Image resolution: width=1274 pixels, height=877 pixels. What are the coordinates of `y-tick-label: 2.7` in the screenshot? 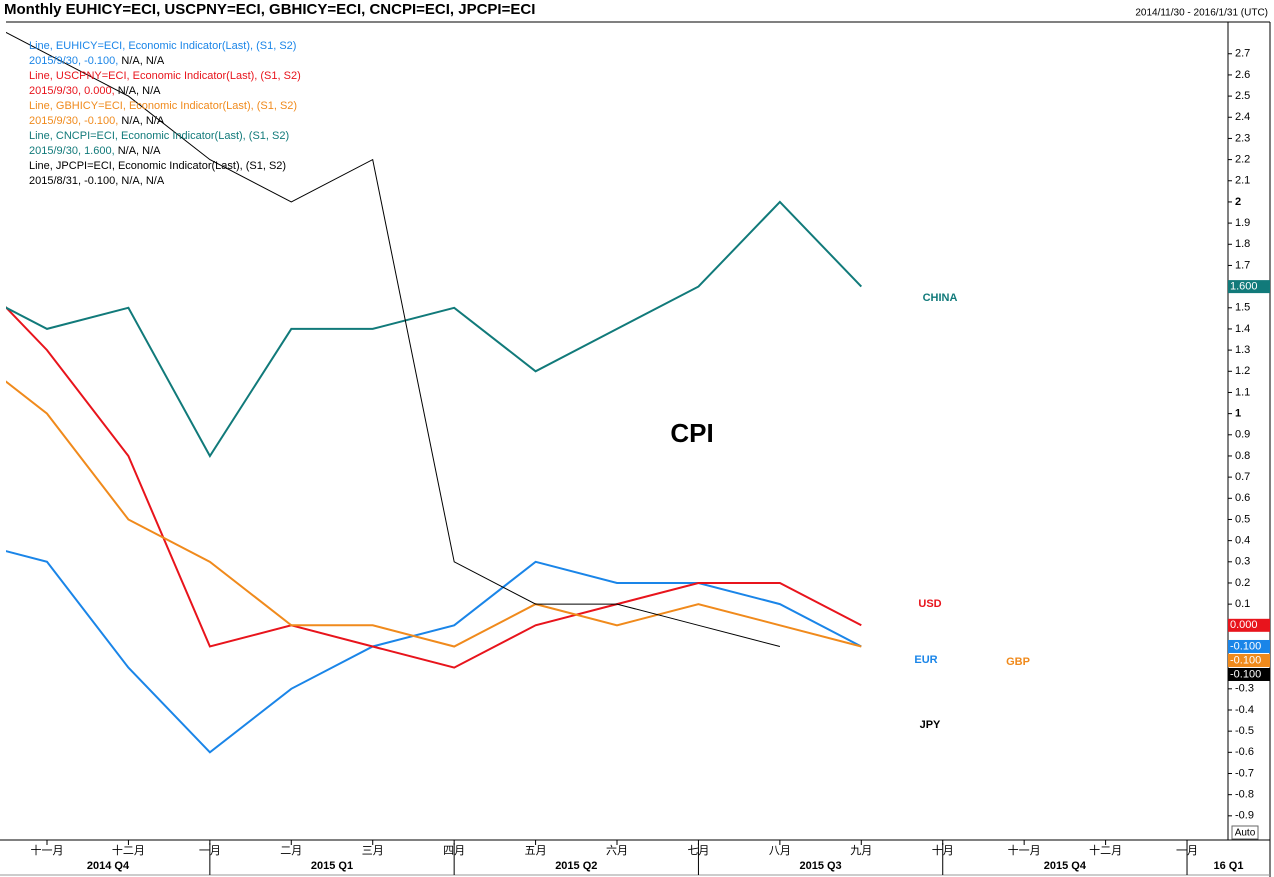 It's located at (1242, 54).